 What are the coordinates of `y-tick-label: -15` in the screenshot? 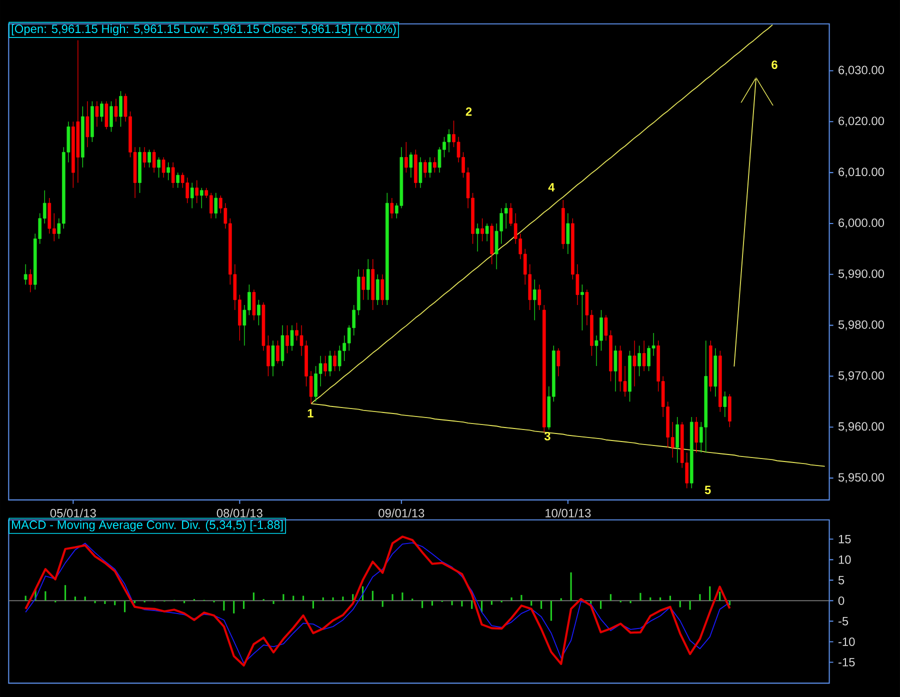 It's located at (846, 662).